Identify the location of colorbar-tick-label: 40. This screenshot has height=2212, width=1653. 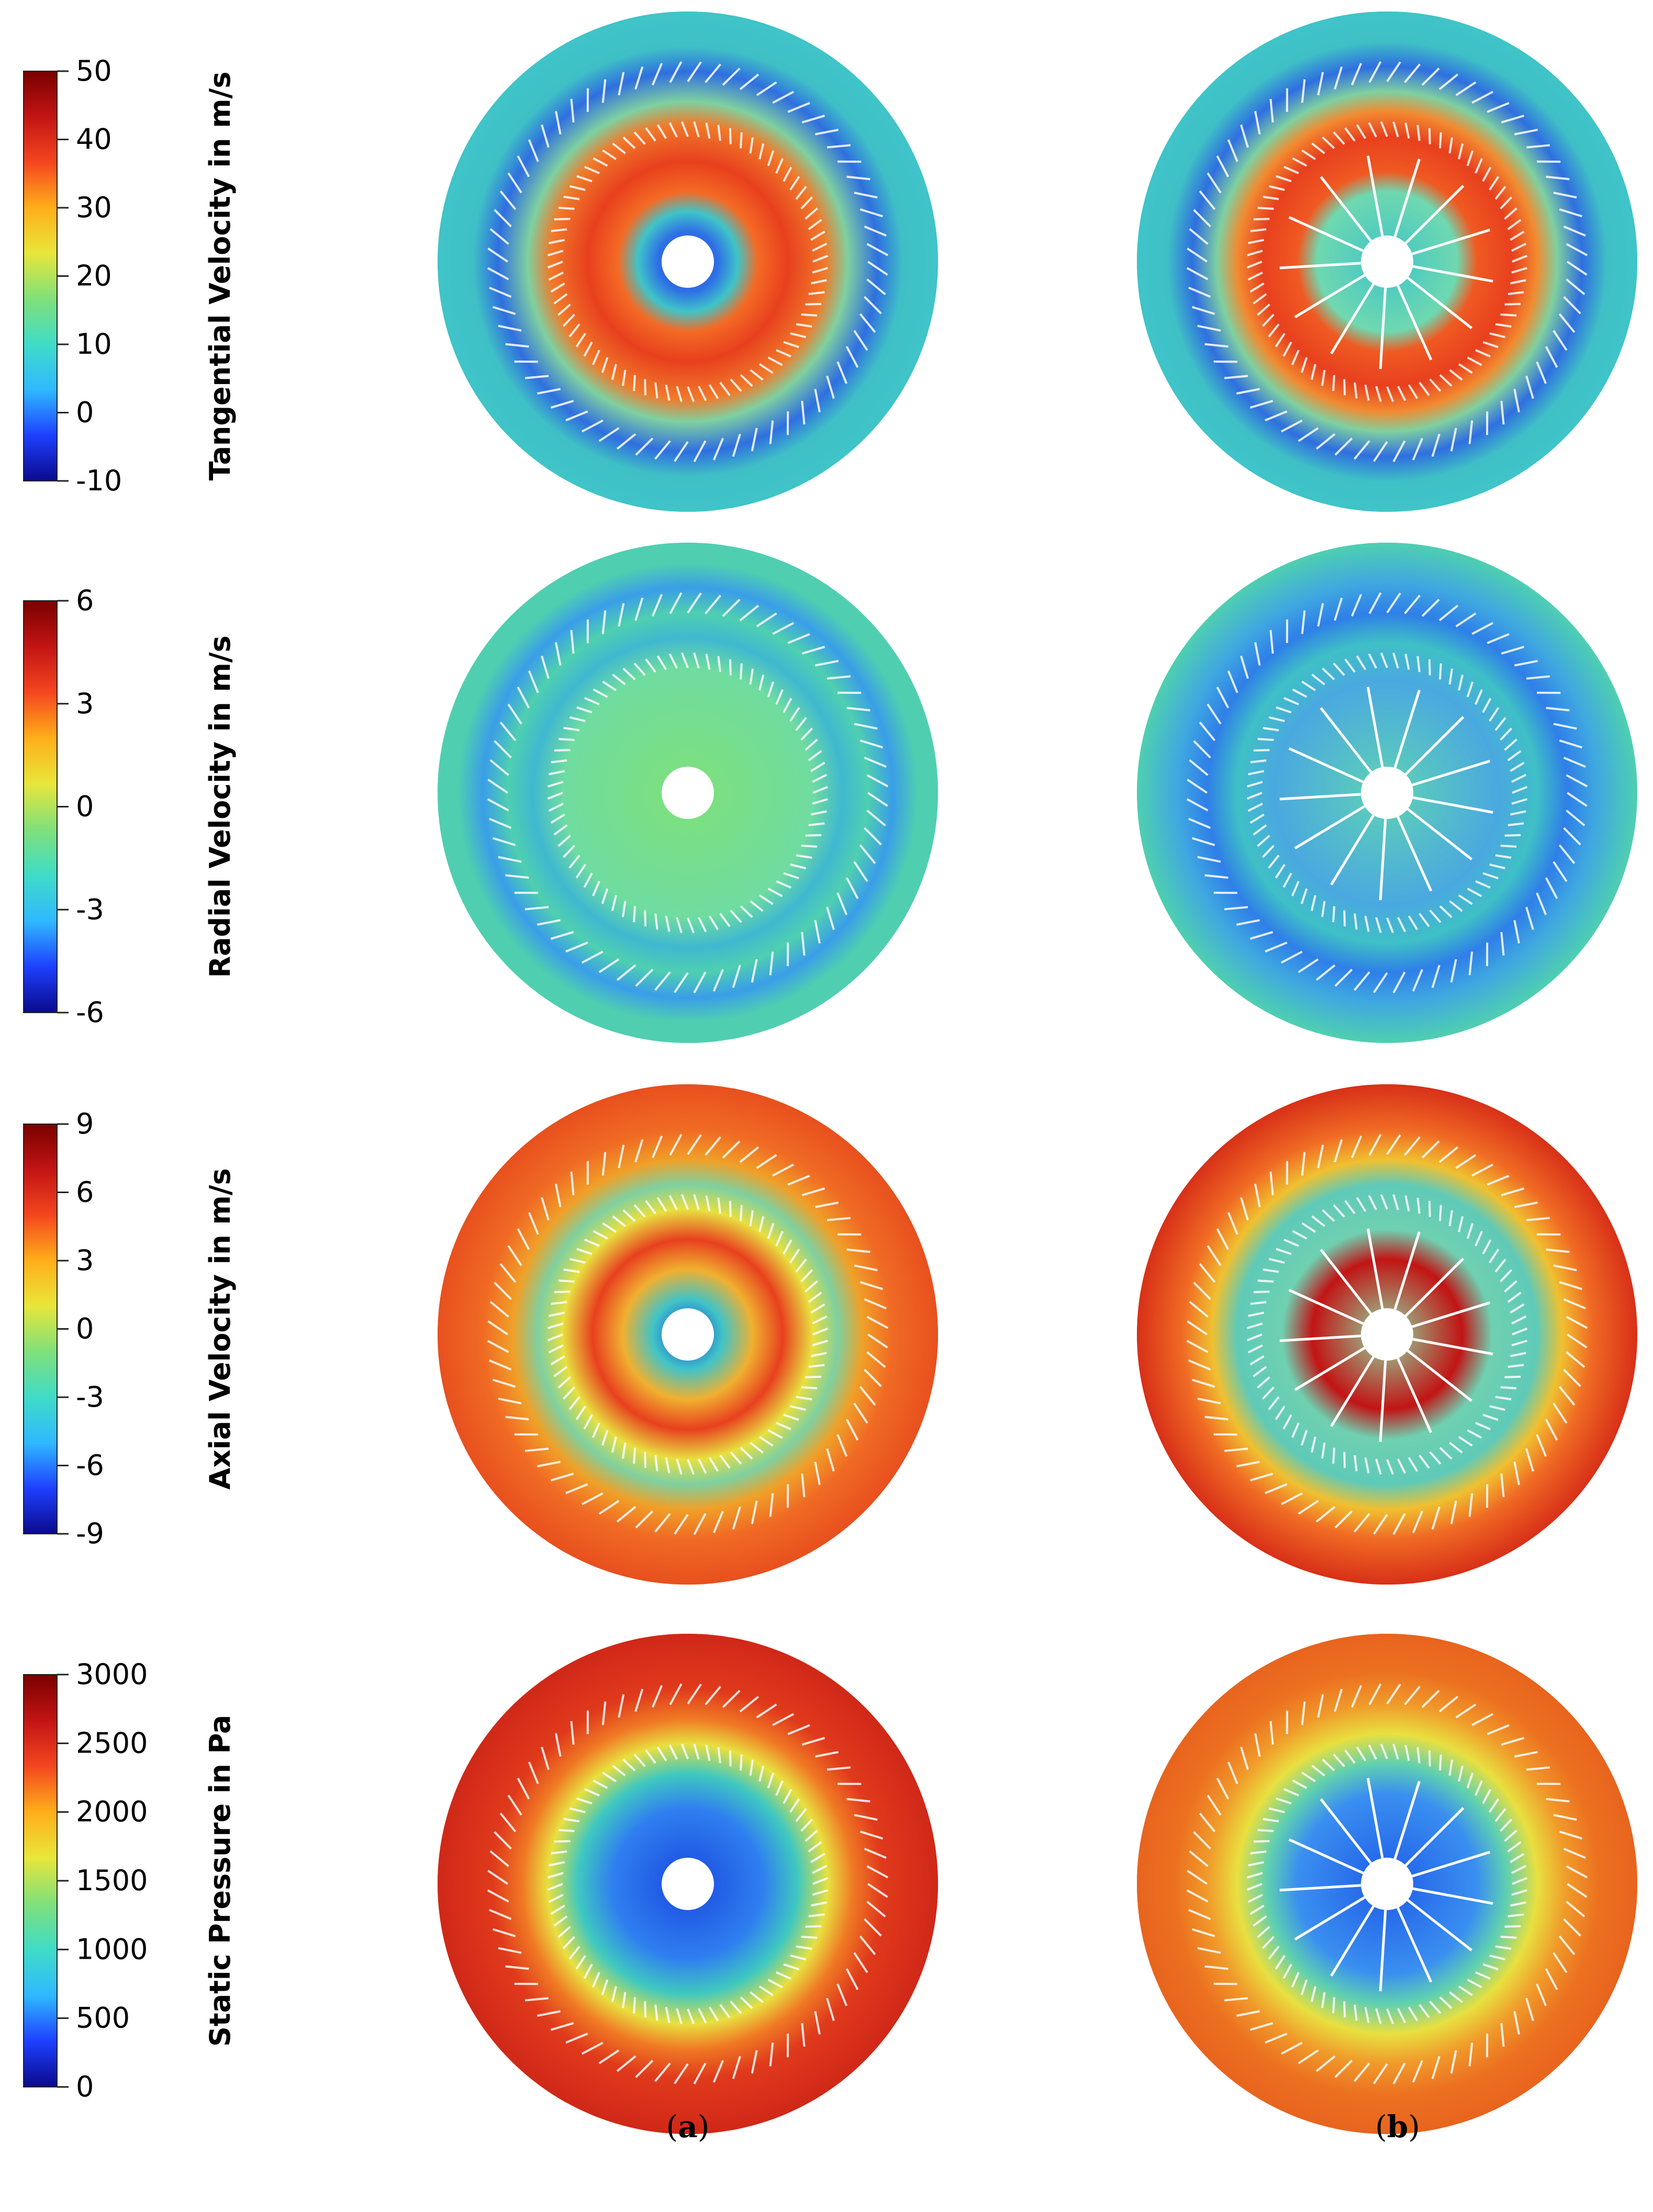
(94, 139).